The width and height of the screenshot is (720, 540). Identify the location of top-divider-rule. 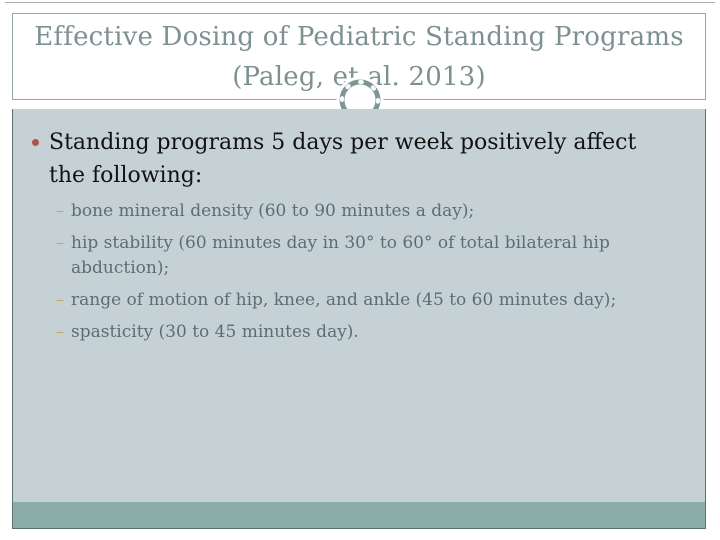
(360, 2).